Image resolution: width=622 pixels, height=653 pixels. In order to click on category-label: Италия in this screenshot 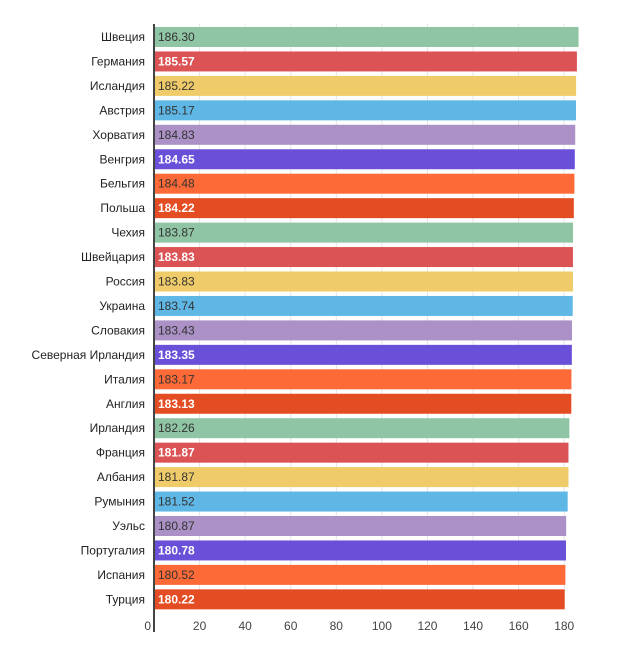, I will do `click(124, 379)`.